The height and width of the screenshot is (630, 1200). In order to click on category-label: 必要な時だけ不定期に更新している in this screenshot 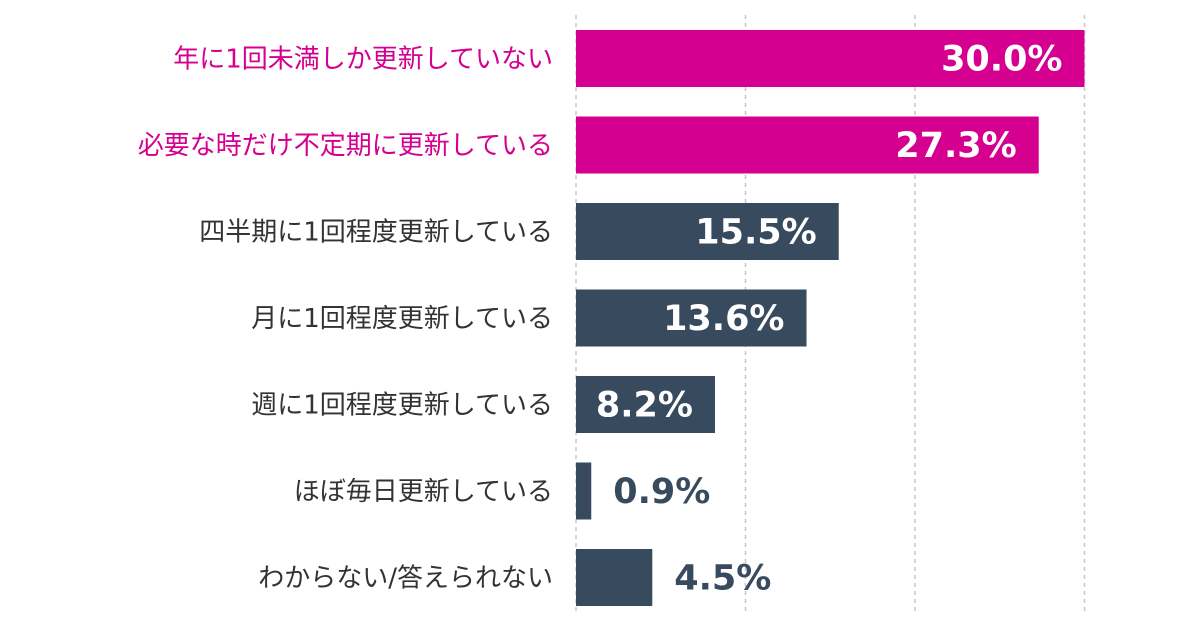, I will do `click(345, 146)`.